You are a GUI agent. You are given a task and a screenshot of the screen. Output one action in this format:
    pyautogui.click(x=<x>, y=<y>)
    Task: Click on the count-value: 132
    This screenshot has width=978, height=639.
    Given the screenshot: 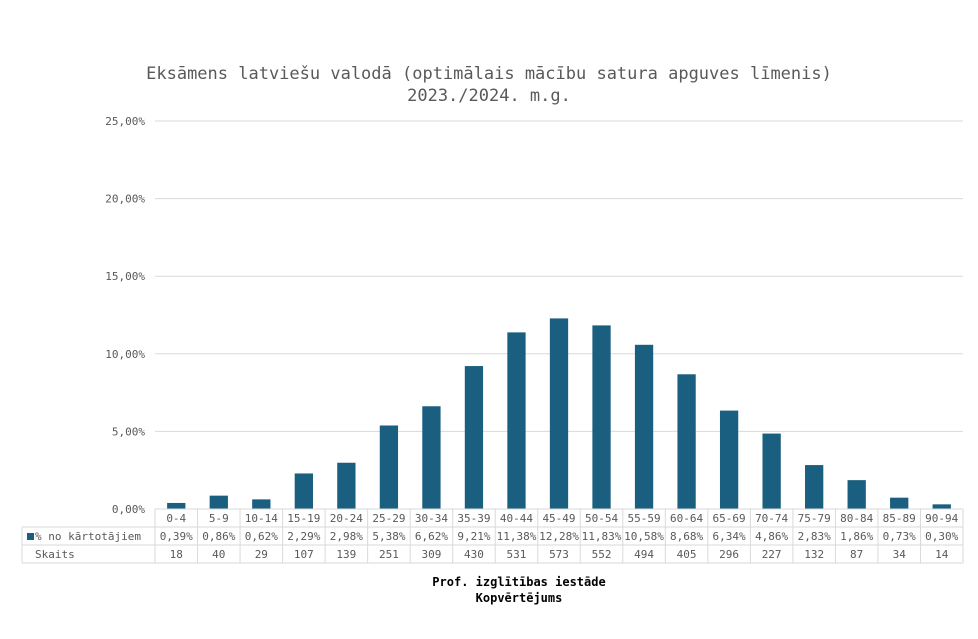 What is the action you would take?
    pyautogui.click(x=814, y=554)
    